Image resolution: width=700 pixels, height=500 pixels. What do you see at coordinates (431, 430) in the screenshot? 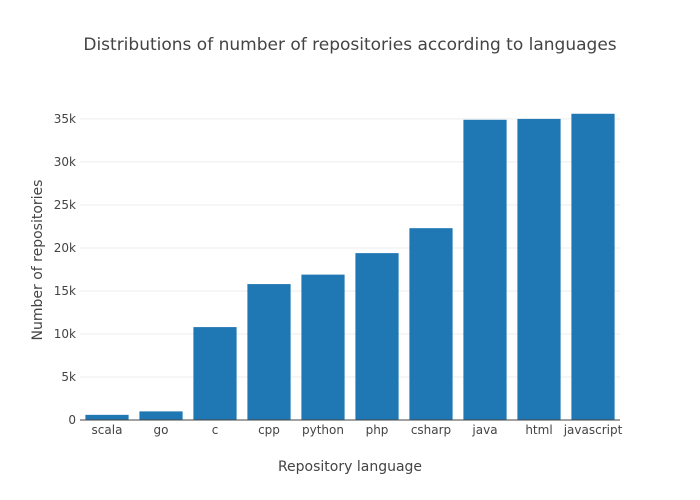
I see `x-tick-label: csharp` at bounding box center [431, 430].